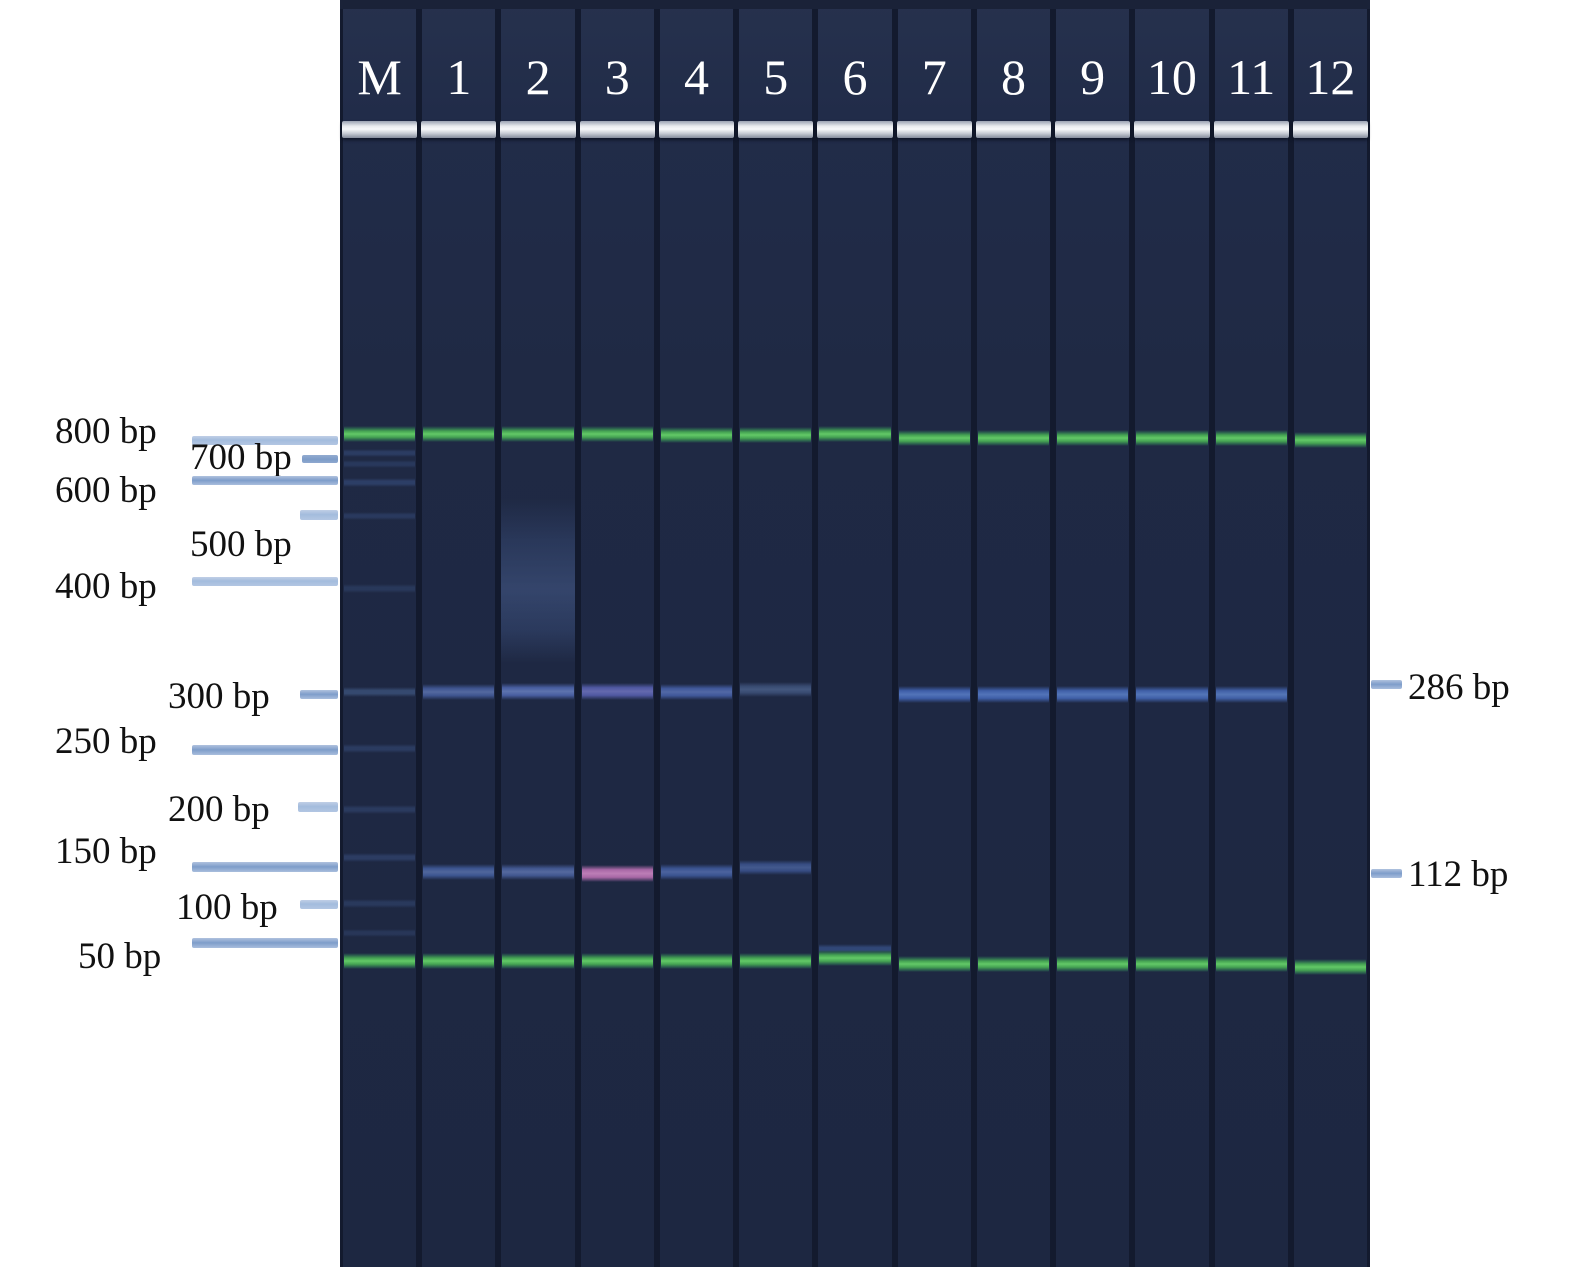  Describe the element at coordinates (227, 907) in the screenshot. I see `left-size-label: 100 bp` at that location.